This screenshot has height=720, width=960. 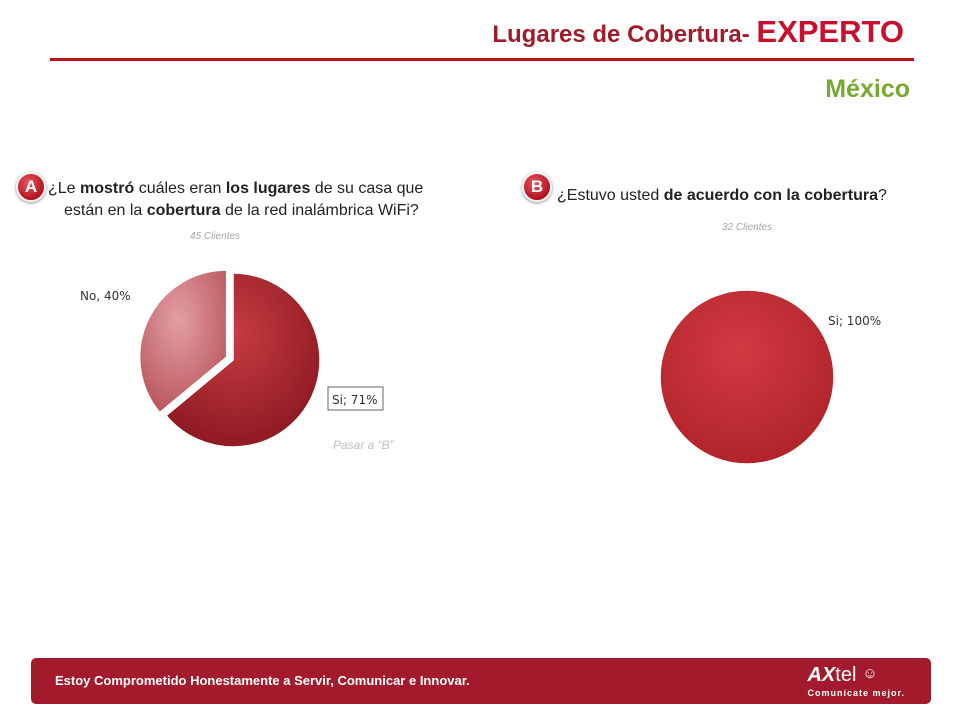 What do you see at coordinates (64, 188) in the screenshot?
I see `qa-text: ¿Le` at bounding box center [64, 188].